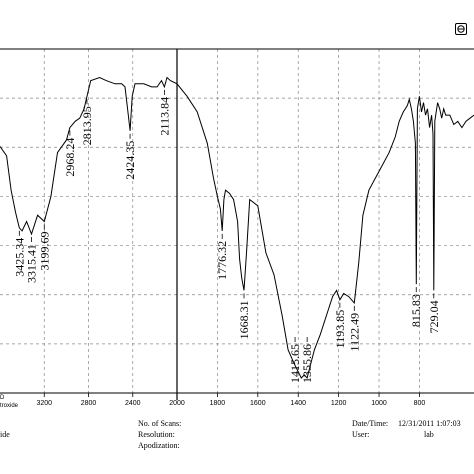  I want to click on peak-2968.24: 2968.24, so click(70, 153).